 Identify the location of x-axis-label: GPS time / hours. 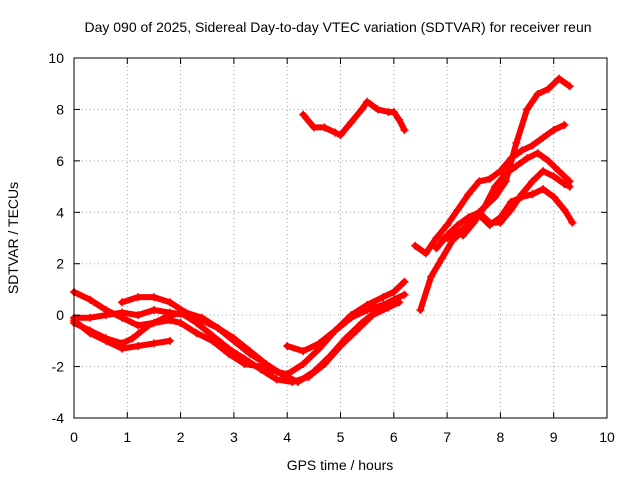
(340, 465).